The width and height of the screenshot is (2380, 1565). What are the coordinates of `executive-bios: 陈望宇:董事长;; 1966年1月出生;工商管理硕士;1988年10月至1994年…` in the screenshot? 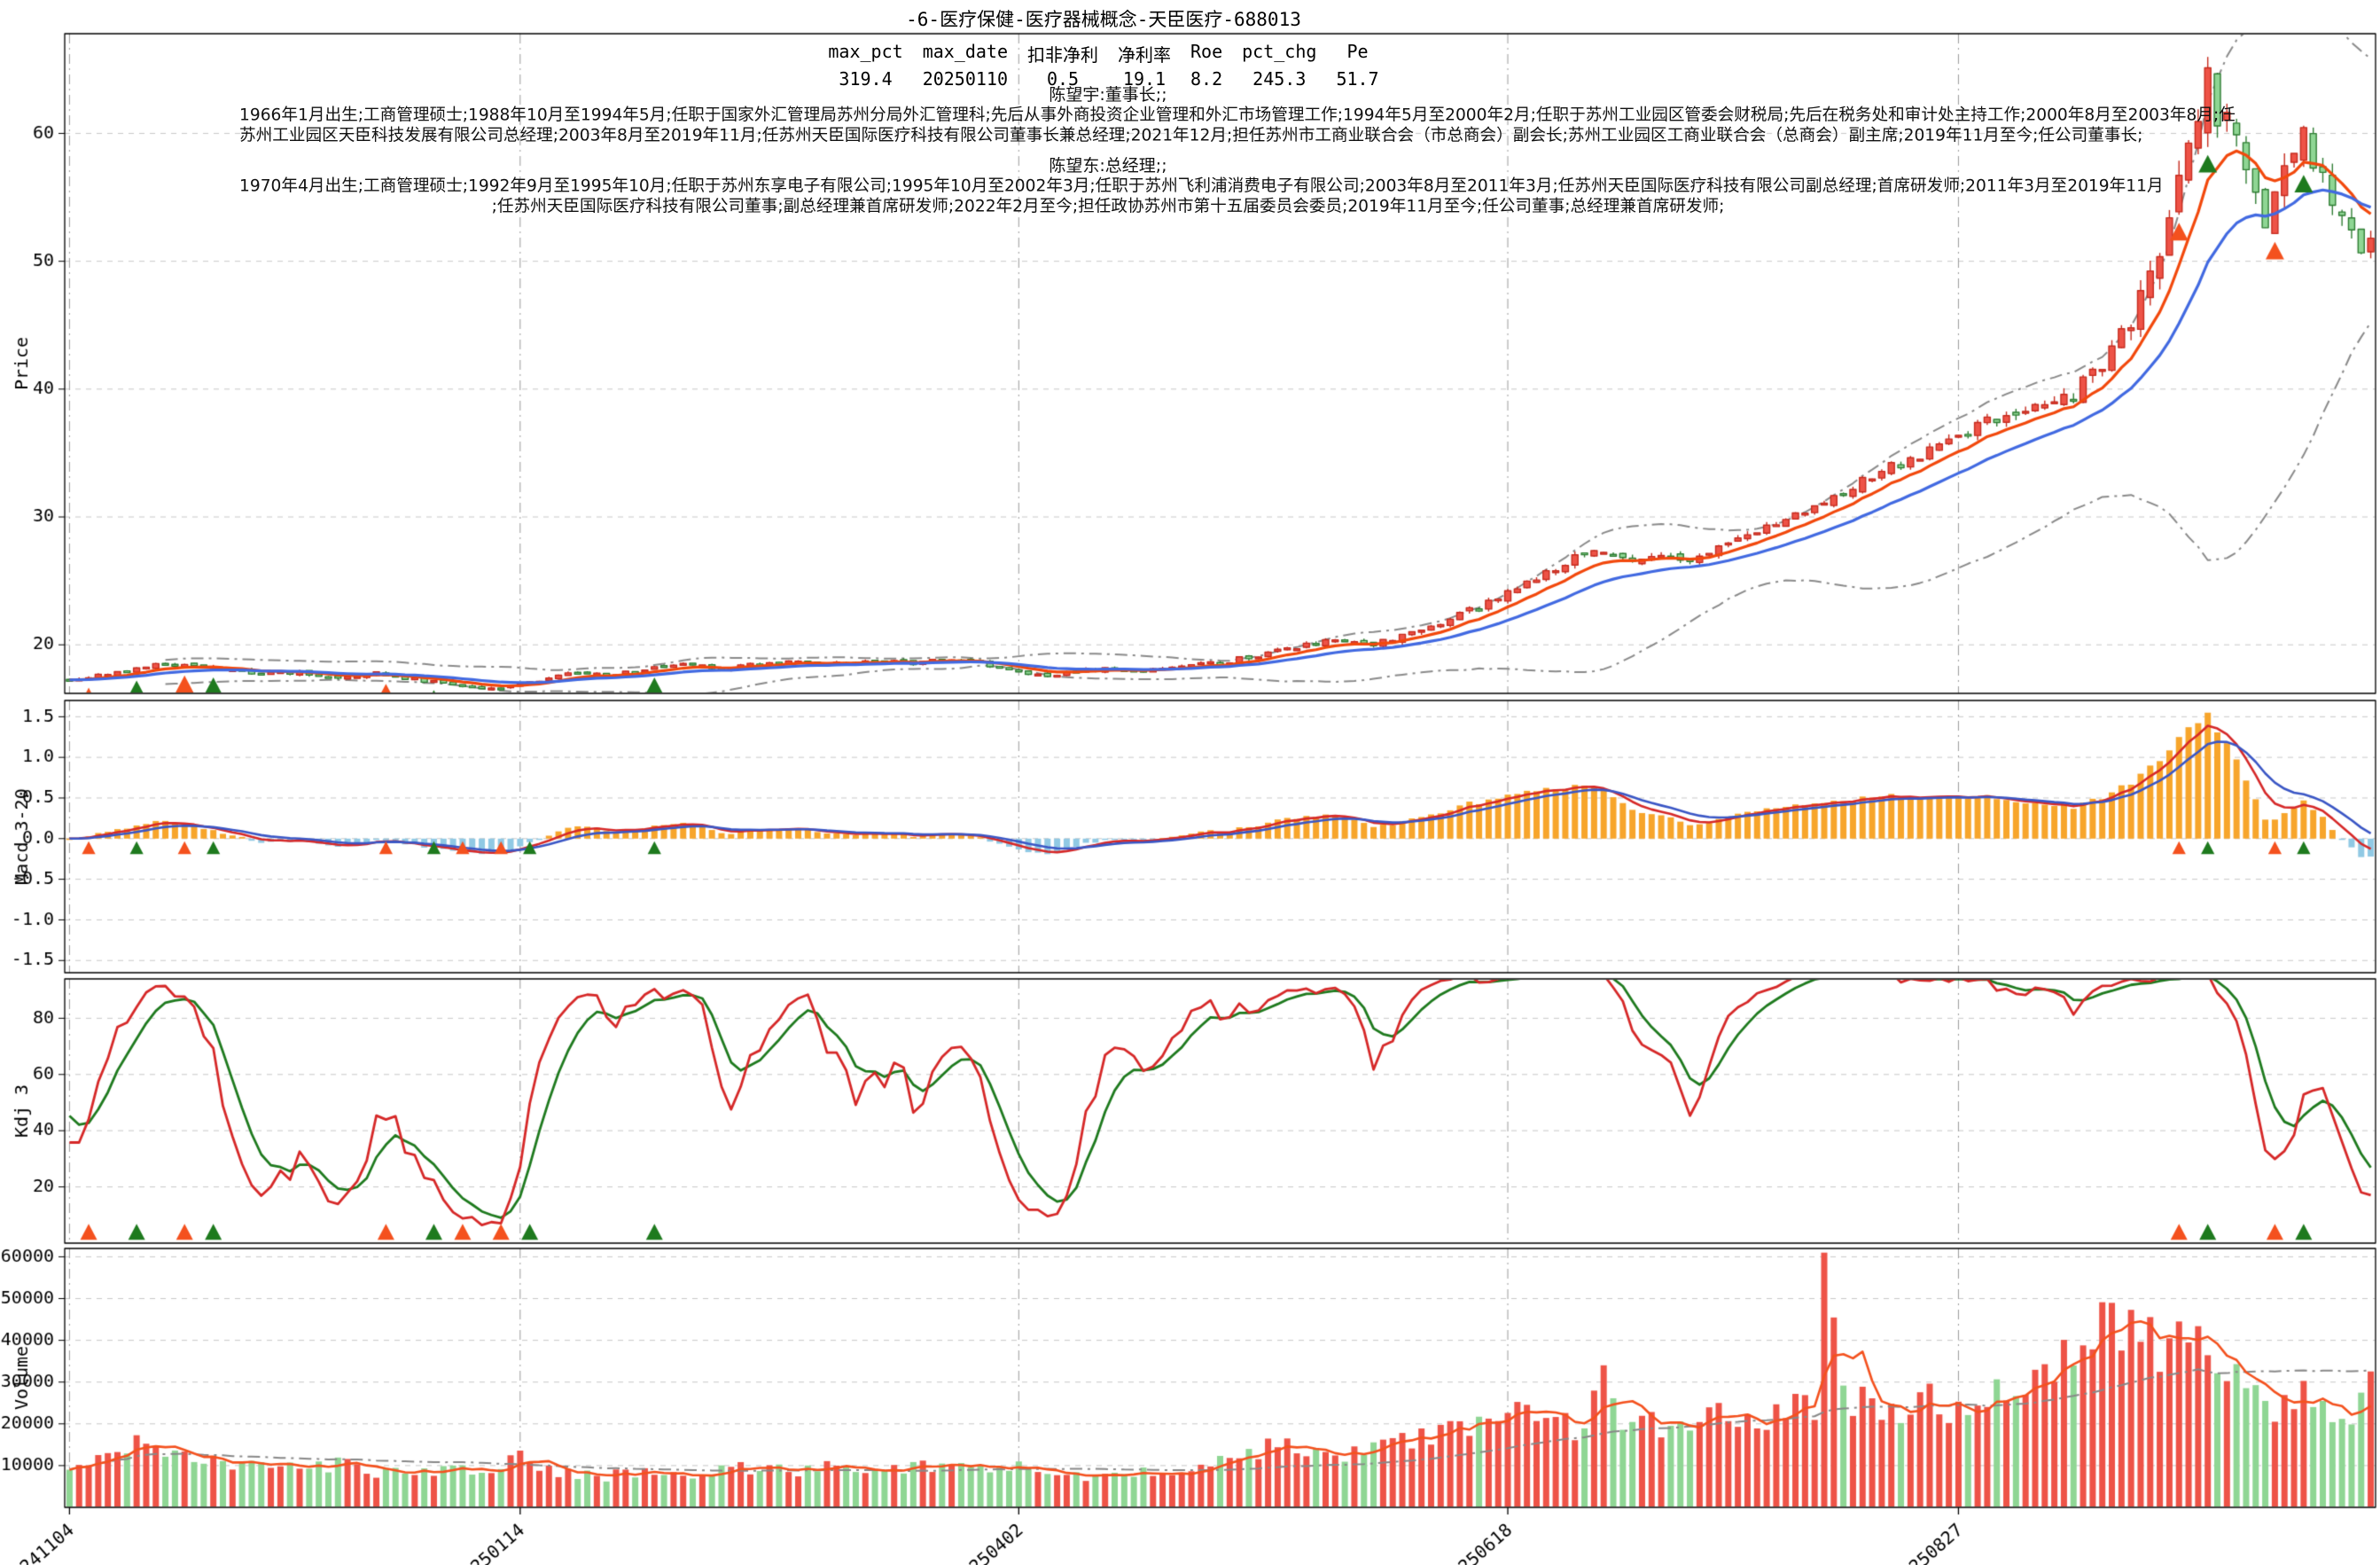 It's located at (1229, 156).